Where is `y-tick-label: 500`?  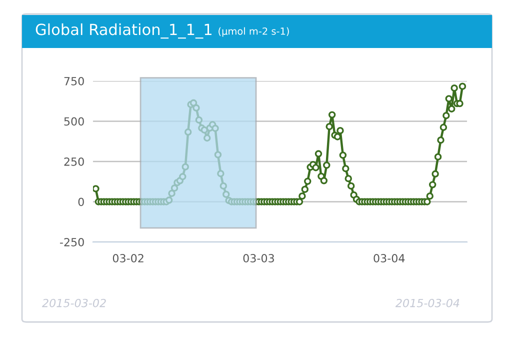
y-tick-label: 500 is located at coordinates (74, 121).